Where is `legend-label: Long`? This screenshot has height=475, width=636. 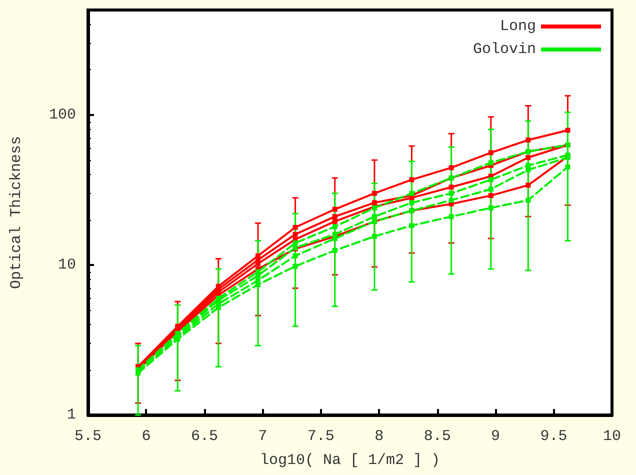
legend-label: Long is located at coordinates (518, 26).